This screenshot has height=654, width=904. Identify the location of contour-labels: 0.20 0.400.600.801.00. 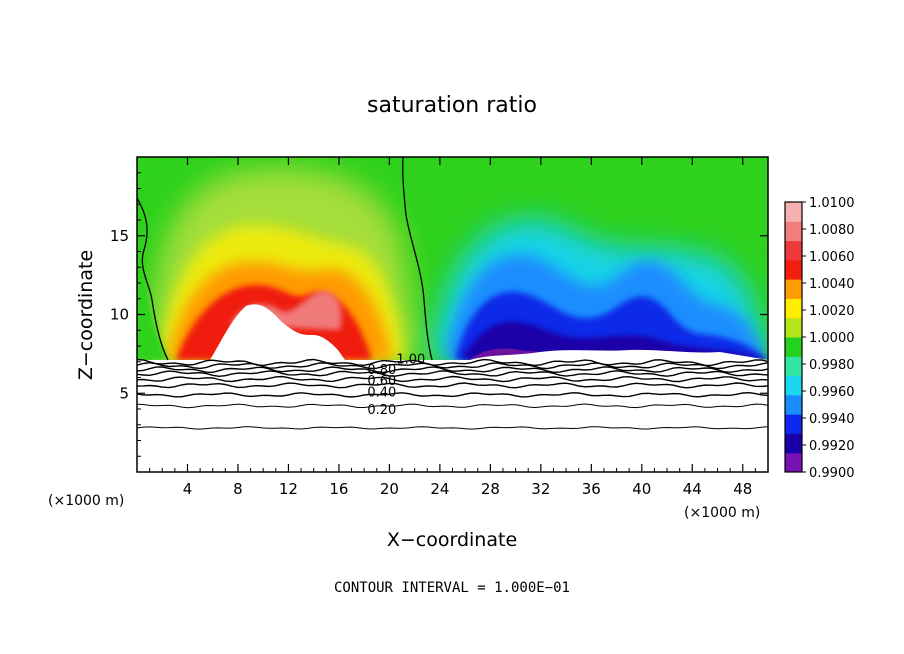
(396, 385).